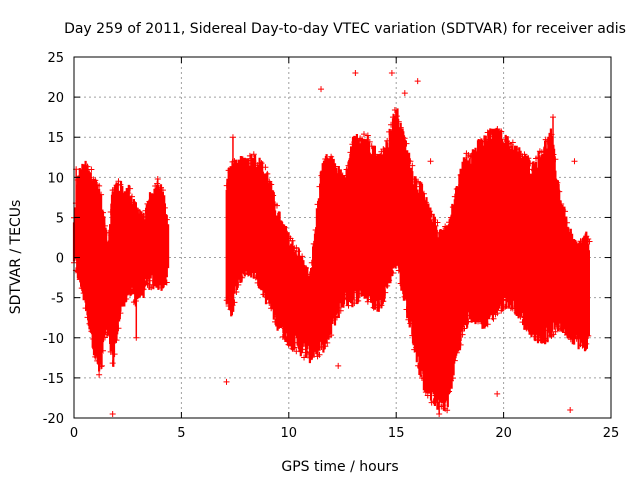  I want to click on y-tick-label: 25, so click(55, 58).